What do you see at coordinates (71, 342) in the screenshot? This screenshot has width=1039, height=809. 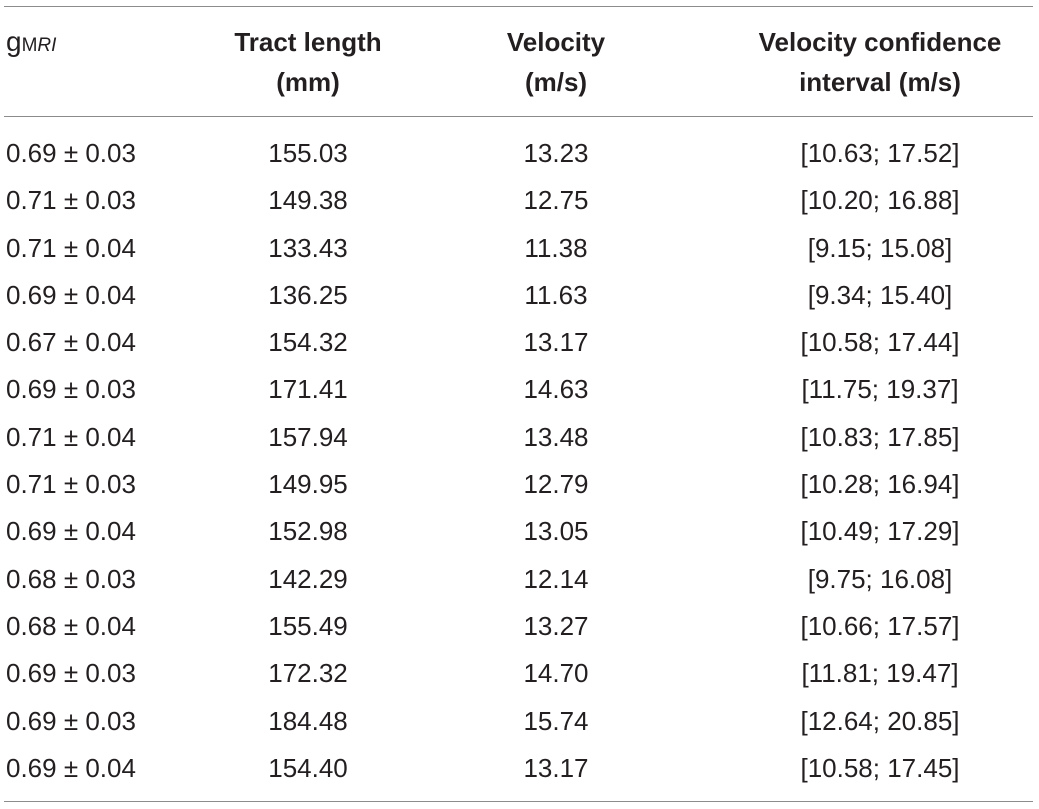 I see `cell-gmri: 0.67 ± 0.04` at bounding box center [71, 342].